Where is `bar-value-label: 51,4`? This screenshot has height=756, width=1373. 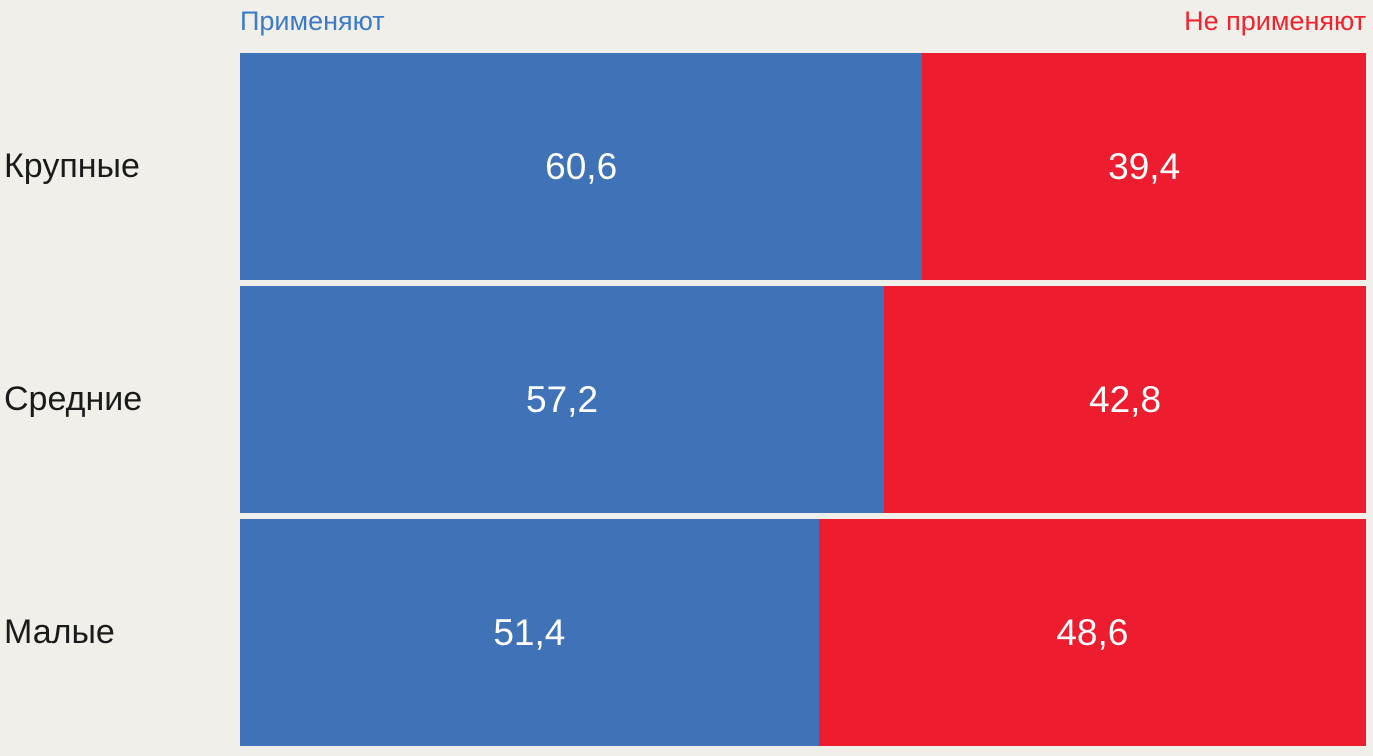 bar-value-label: 51,4 is located at coordinates (529, 632).